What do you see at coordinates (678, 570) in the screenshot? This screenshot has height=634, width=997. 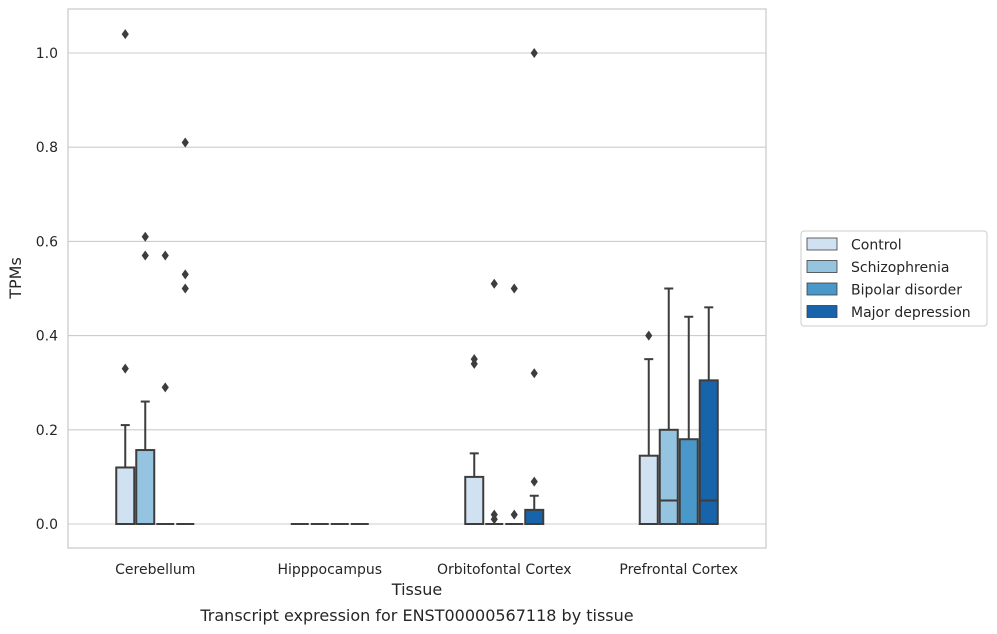 I see `x-tick-label: Prefrontal Cortex` at bounding box center [678, 570].